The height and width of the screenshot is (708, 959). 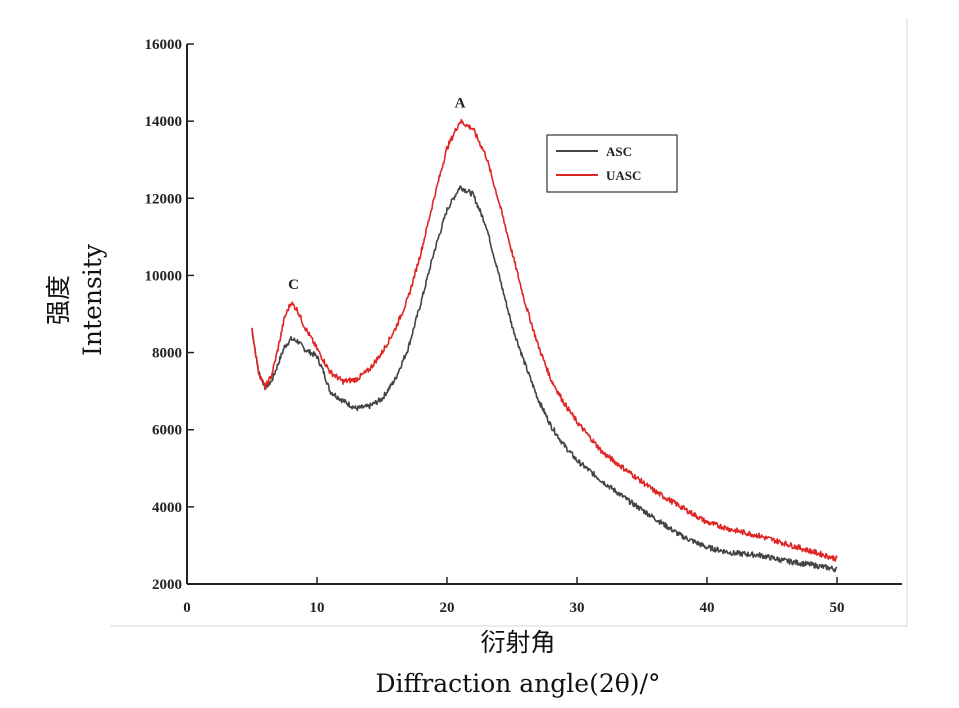 What do you see at coordinates (707, 608) in the screenshot?
I see `x-tick-label: 40` at bounding box center [707, 608].